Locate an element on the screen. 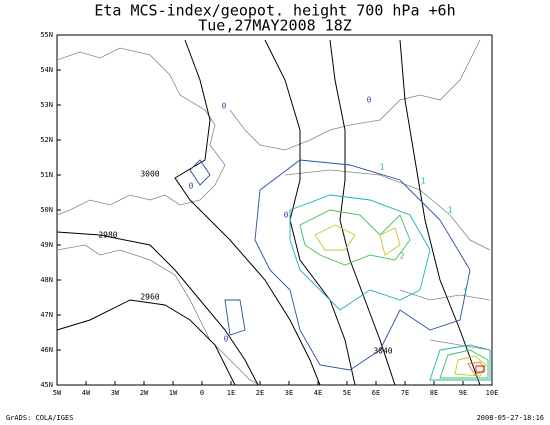 The width and height of the screenshot is (550, 425). height-label: 3000 is located at coordinates (149, 174).